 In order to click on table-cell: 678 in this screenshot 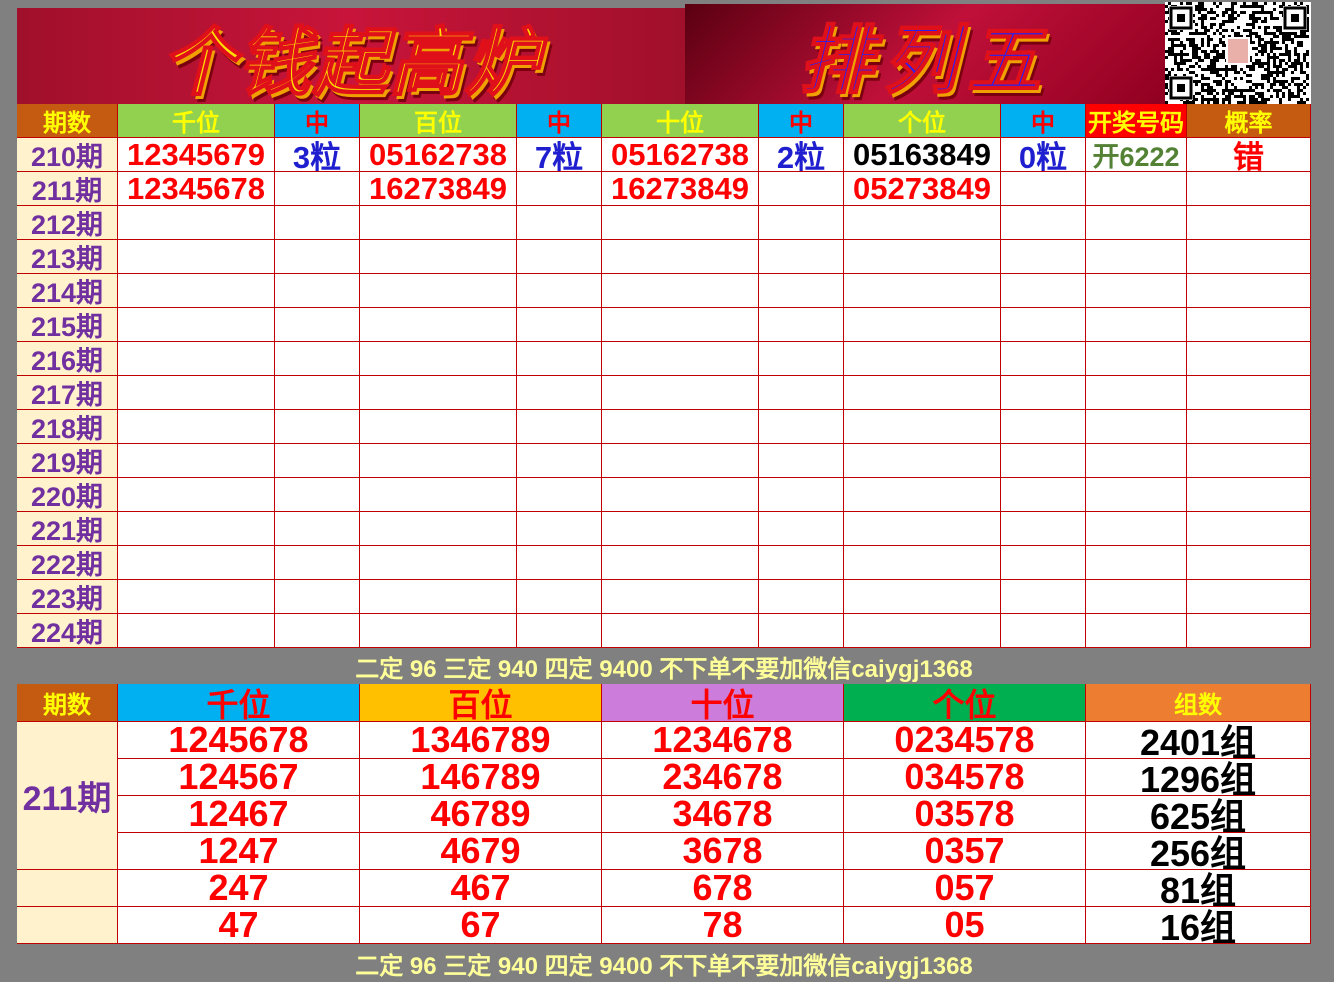, I will do `click(723, 888)`.